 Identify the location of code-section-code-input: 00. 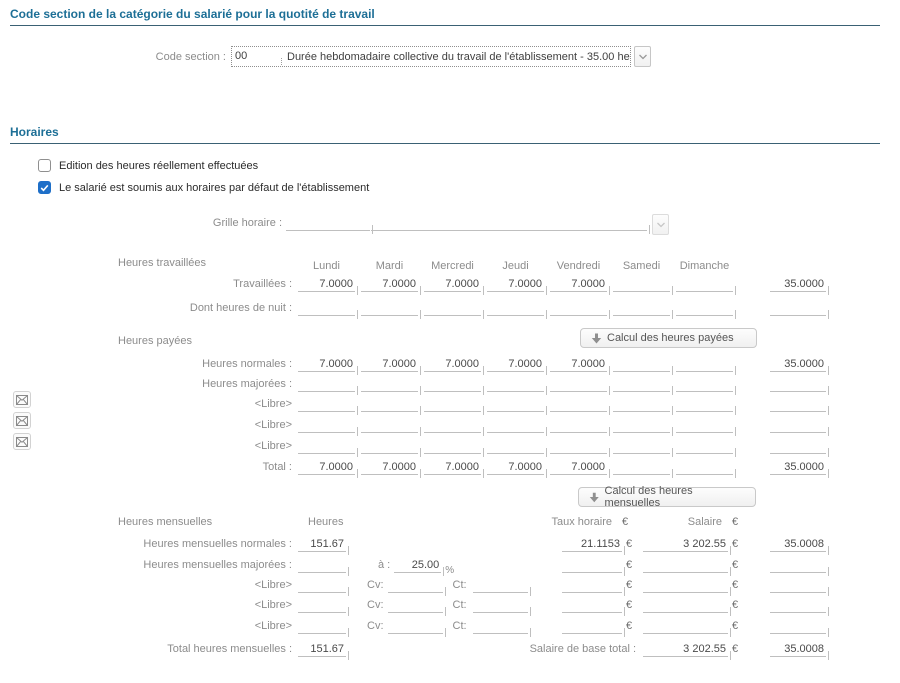
(257, 56).